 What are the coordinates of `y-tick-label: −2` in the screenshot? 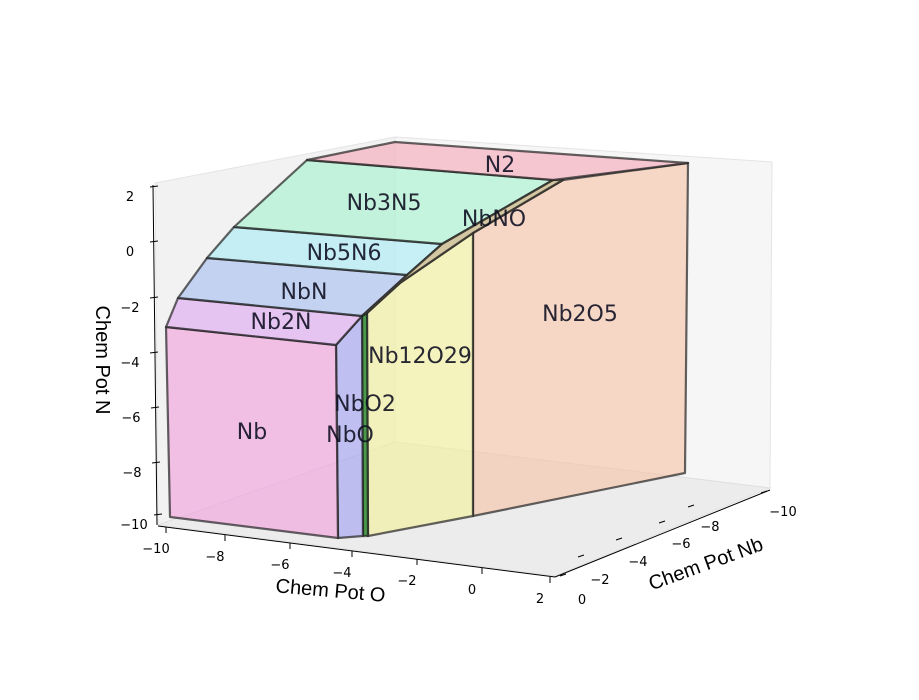 It's located at (599, 580).